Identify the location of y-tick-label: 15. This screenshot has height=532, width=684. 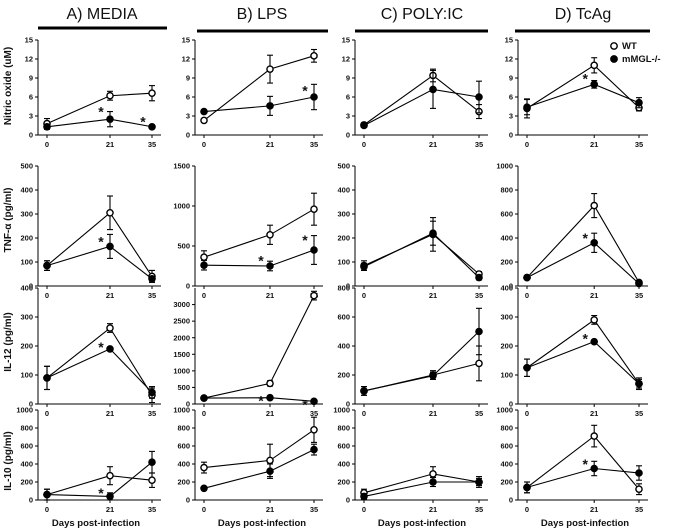
(509, 40).